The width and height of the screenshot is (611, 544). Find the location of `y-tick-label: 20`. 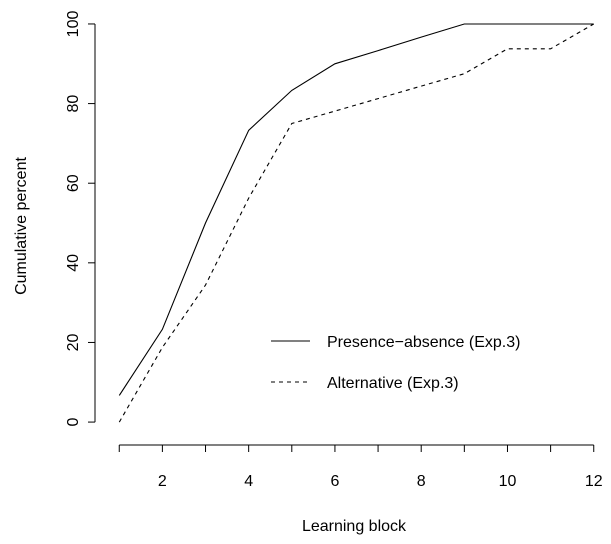

y-tick-label: 20 is located at coordinates (73, 342).